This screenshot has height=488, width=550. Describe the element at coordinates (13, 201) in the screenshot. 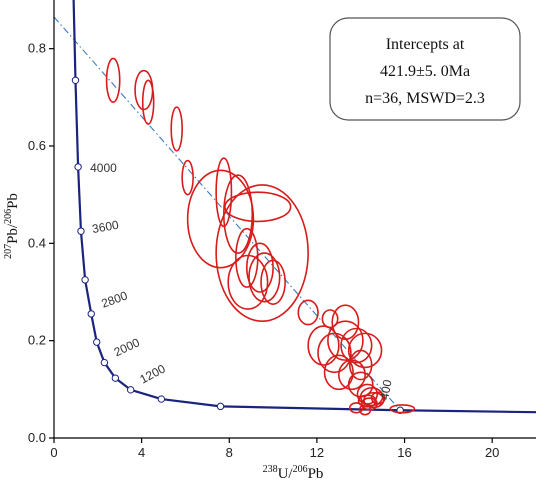

I see `y-axis-title-main2: Pb` at that location.